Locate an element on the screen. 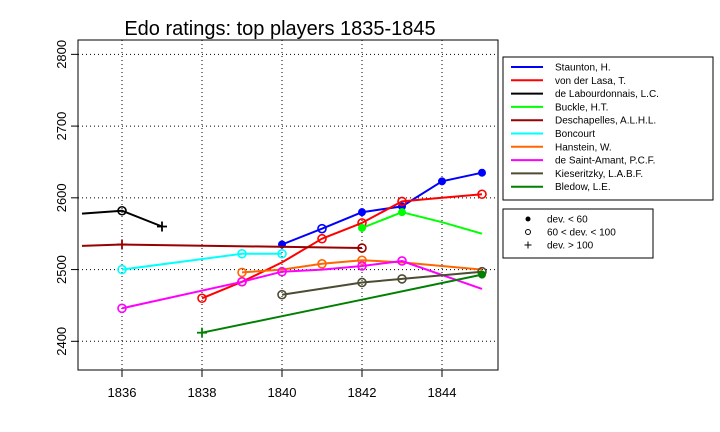  legend-label: von der Lasa, T. is located at coordinates (590, 81).